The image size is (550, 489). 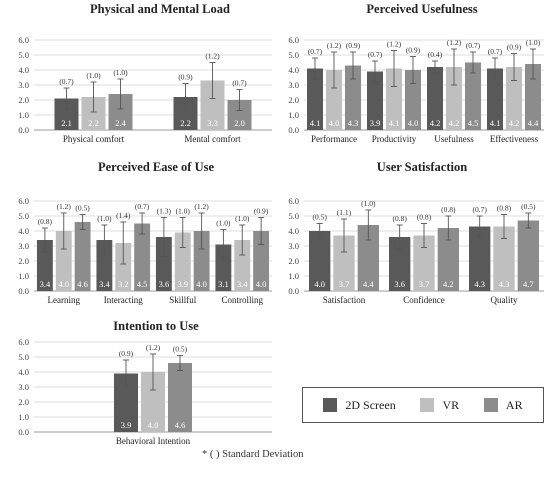 I want to click on sd-label: (1.1), so click(x=344, y=212).